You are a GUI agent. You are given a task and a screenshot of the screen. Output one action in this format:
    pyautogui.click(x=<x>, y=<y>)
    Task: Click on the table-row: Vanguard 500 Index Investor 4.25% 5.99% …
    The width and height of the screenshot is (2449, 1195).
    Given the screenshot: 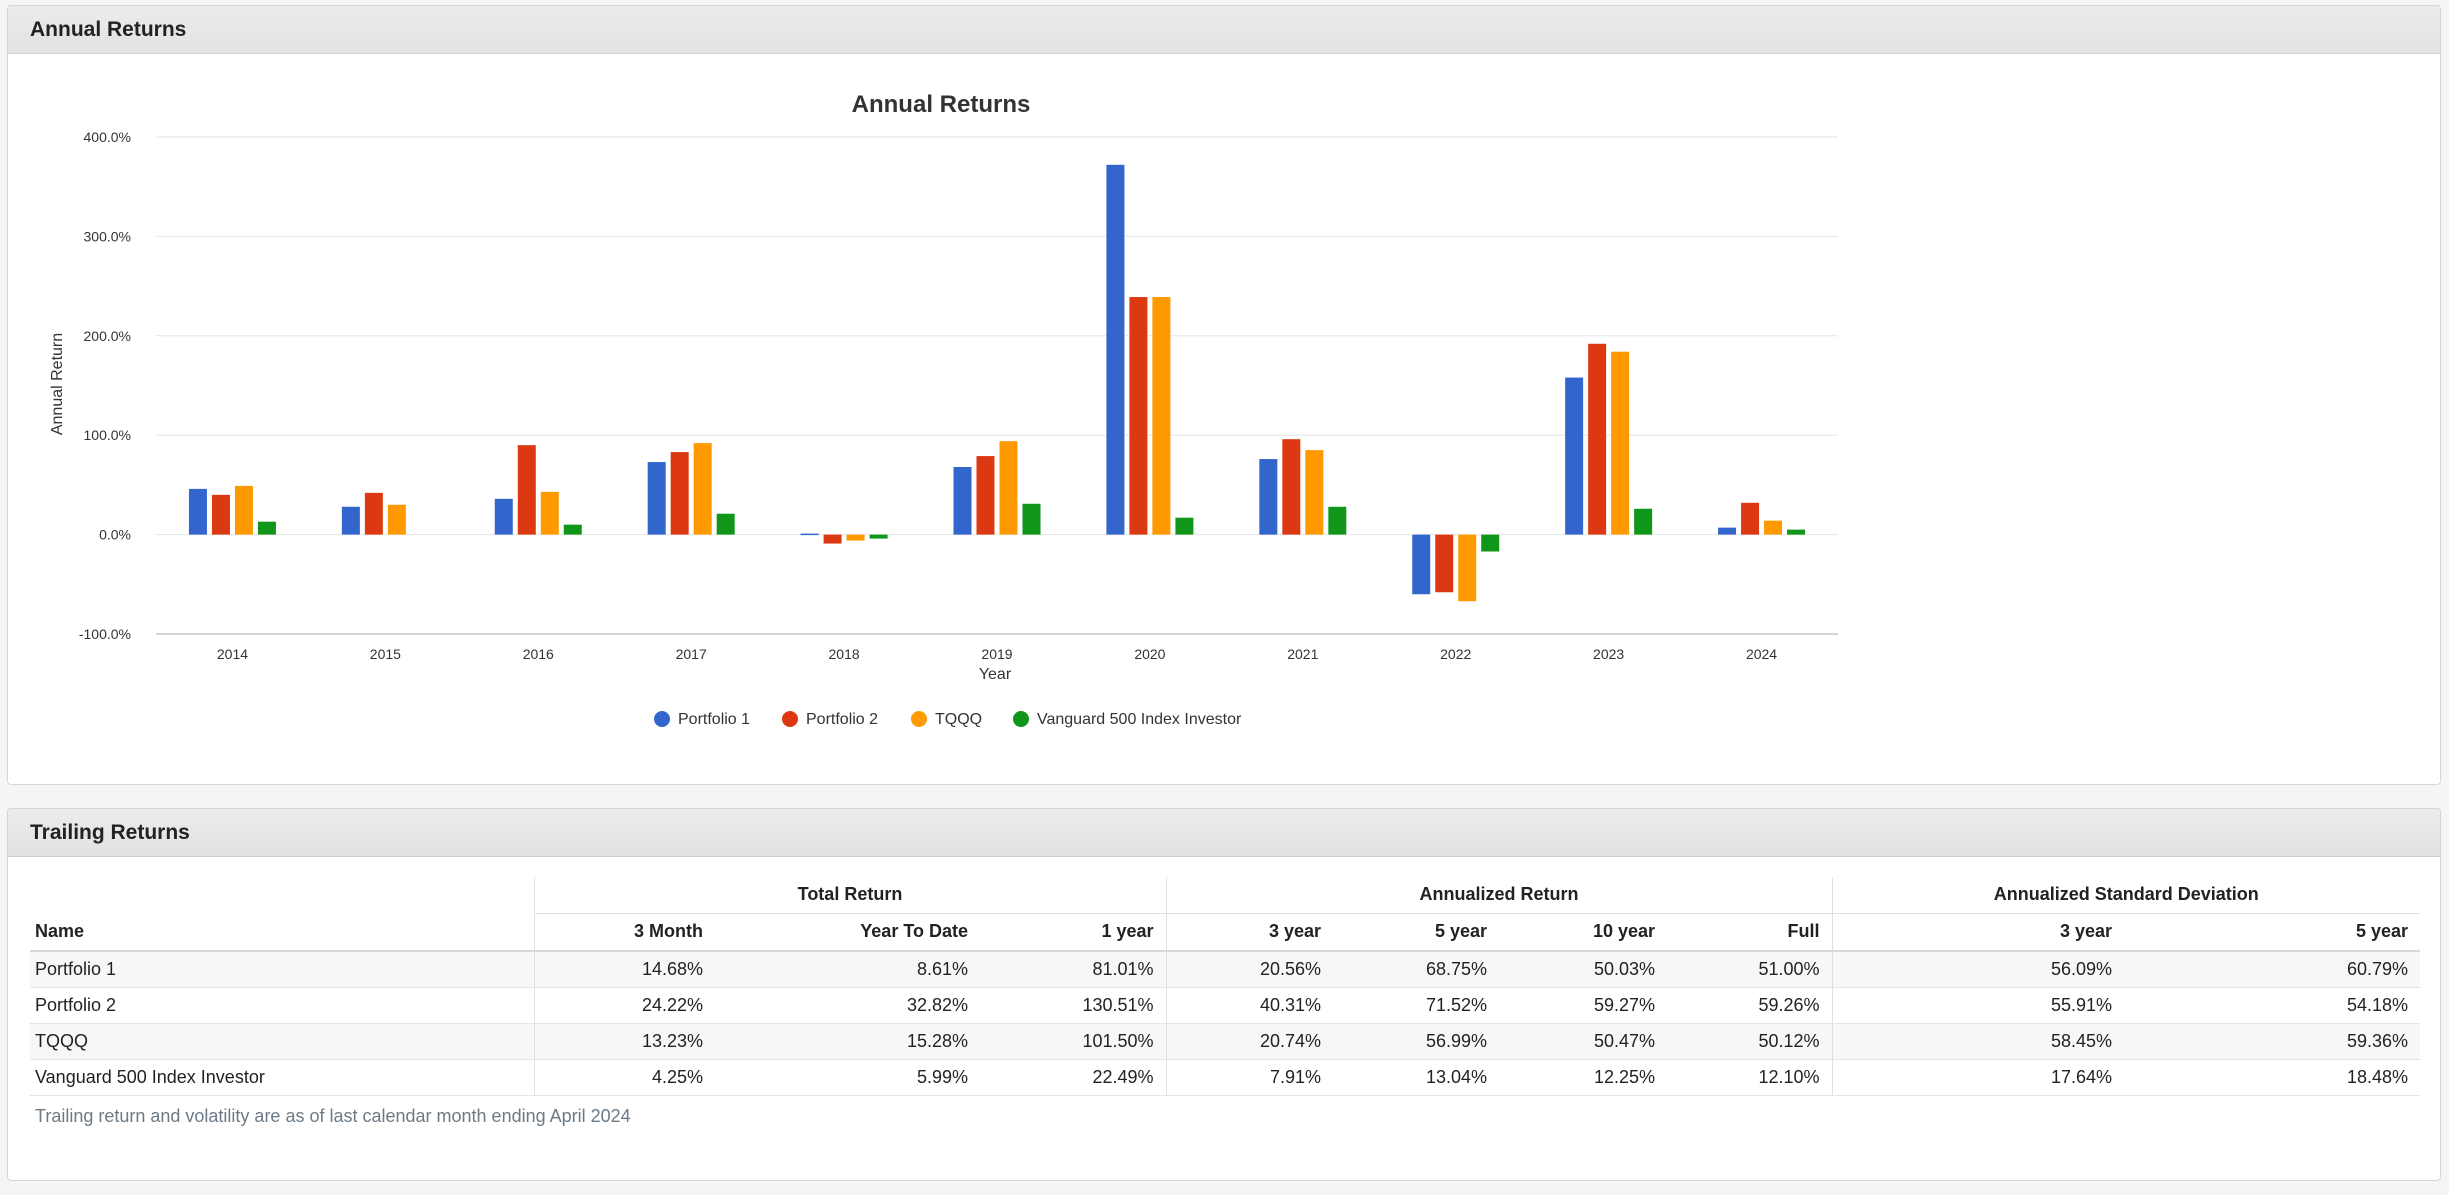 What is the action you would take?
    pyautogui.click(x=1225, y=1077)
    